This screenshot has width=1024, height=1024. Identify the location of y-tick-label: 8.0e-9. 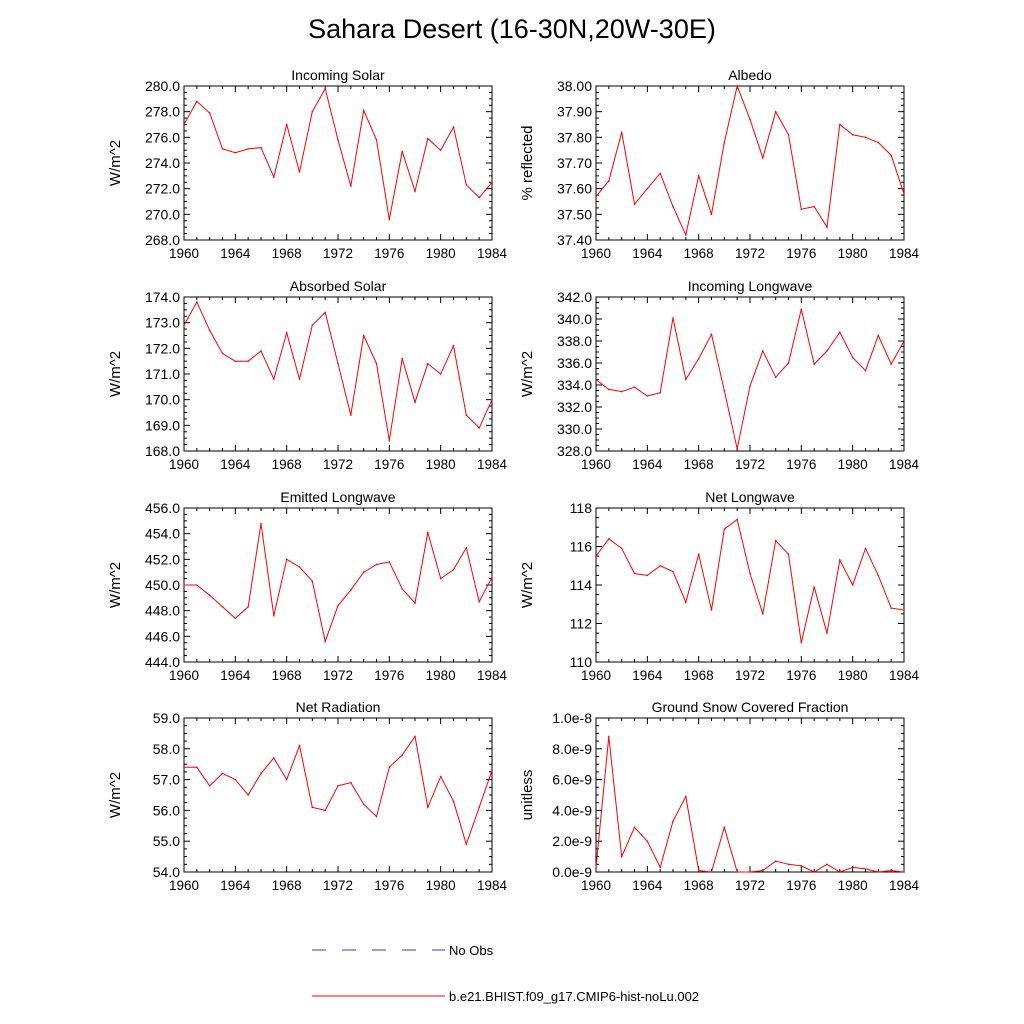
(572, 749).